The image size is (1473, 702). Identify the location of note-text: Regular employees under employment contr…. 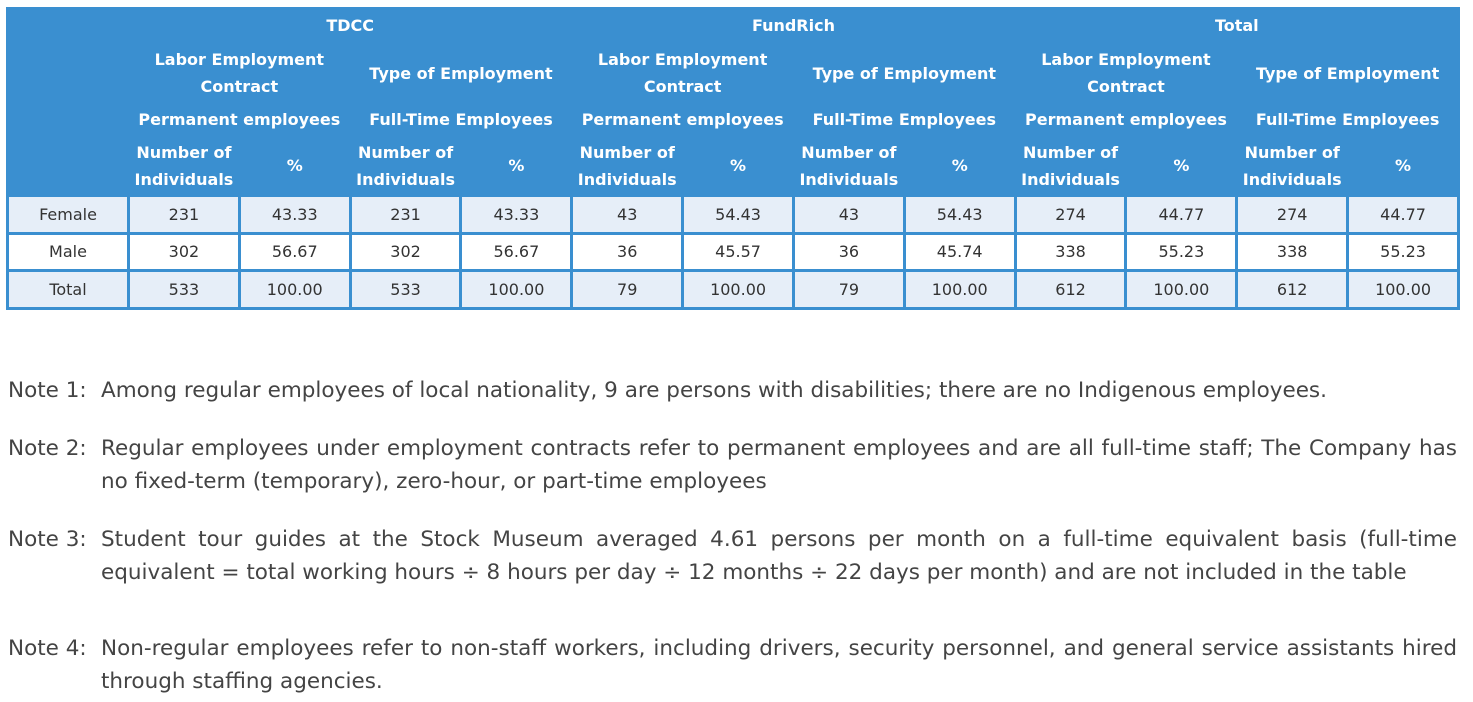
(779, 465).